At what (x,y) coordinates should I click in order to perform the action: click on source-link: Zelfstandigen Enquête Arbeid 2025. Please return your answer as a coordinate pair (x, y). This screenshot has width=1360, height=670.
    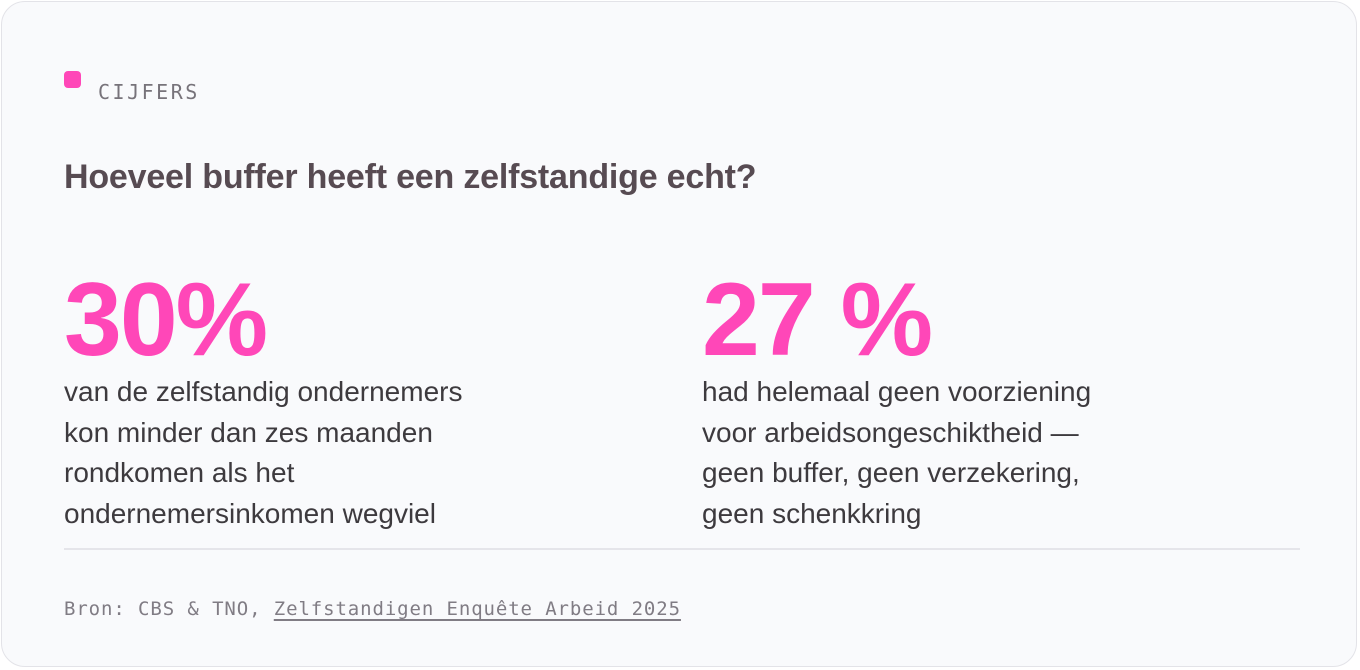
    Looking at the image, I should click on (477, 609).